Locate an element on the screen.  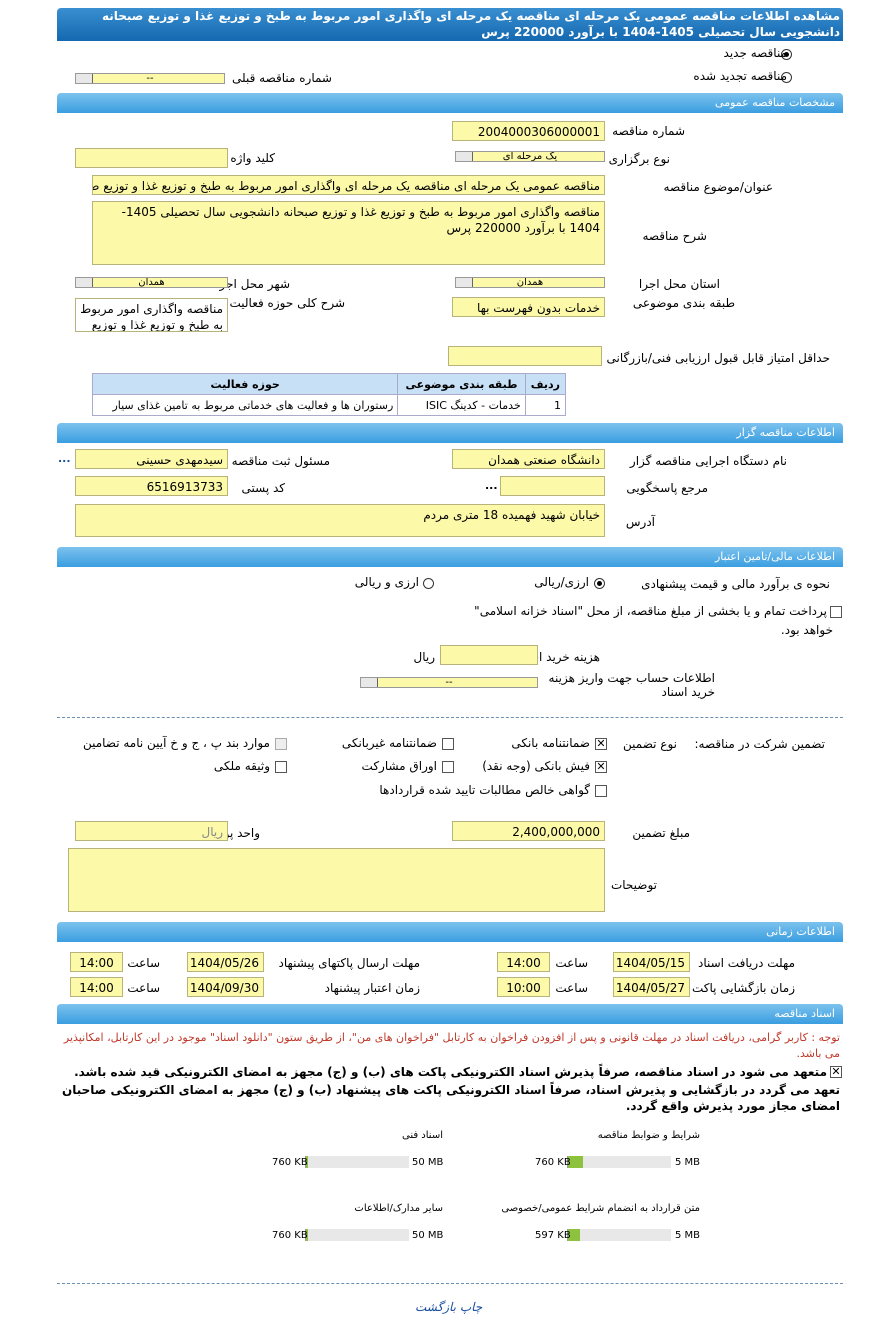
commit-checkbox: ✕ is located at coordinates (836, 1071).